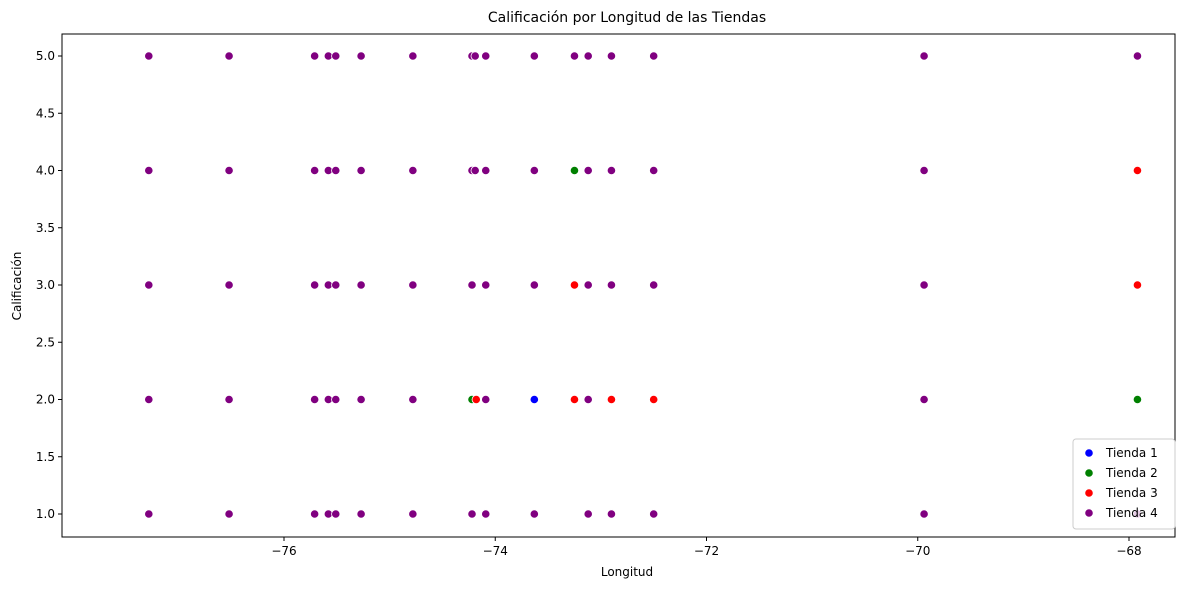 Image resolution: width=1189 pixels, height=590 pixels. Describe the element at coordinates (706, 551) in the screenshot. I see `x-tick-label: −72` at that location.